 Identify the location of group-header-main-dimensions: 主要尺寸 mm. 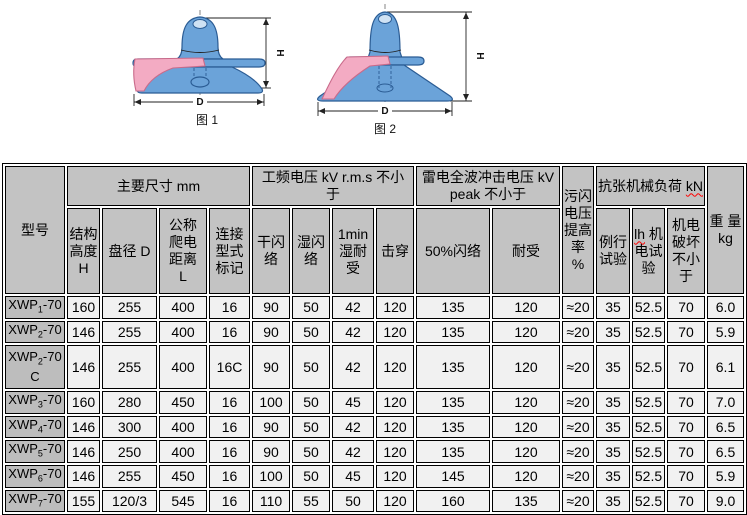
(158, 186).